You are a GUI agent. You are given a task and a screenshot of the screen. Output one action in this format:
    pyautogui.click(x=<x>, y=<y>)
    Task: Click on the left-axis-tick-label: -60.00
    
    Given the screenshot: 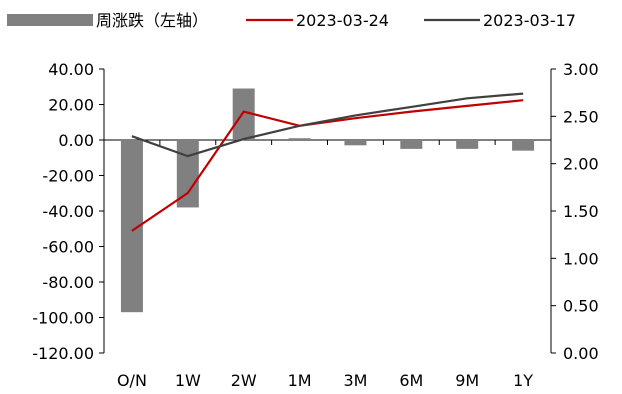 What is the action you would take?
    pyautogui.click(x=68, y=247)
    